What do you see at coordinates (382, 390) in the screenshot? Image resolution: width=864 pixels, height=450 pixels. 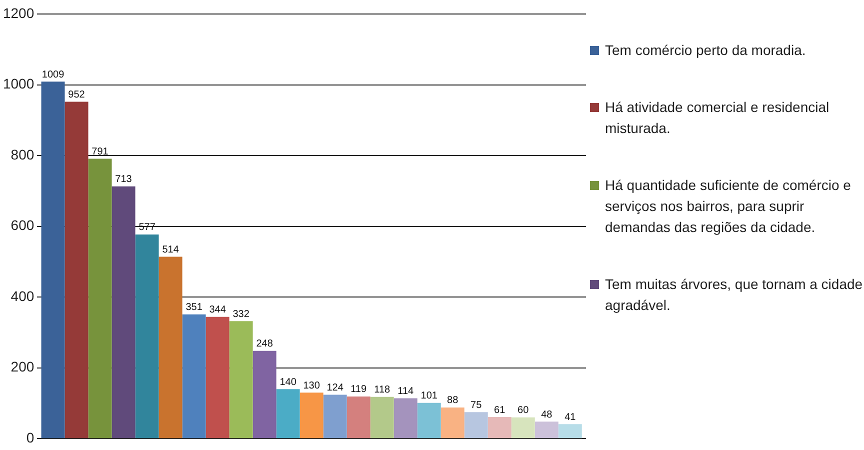 I see `data-label: 118` at bounding box center [382, 390].